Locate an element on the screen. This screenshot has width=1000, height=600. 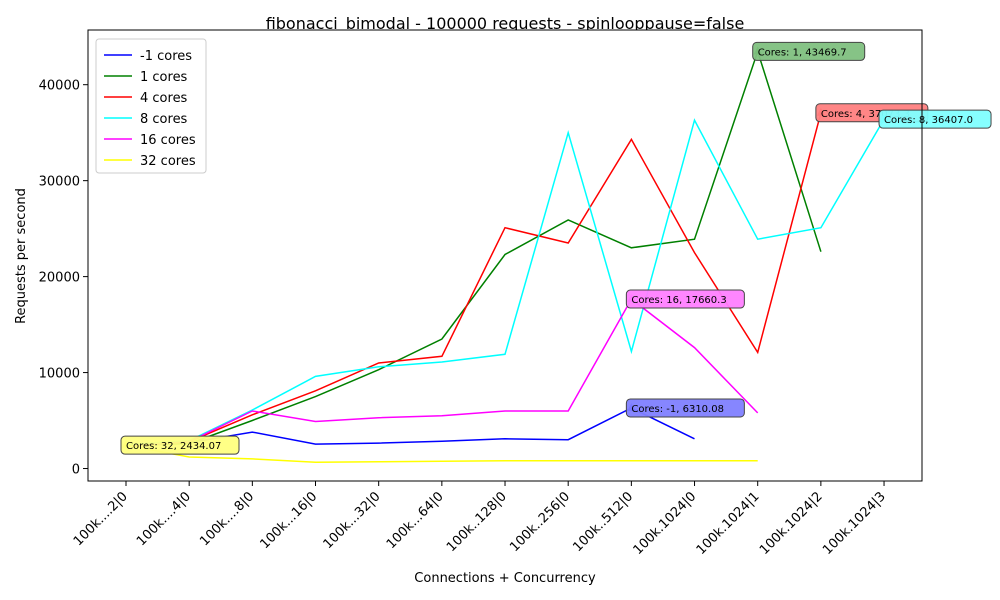
legend-label: 8 cores is located at coordinates (164, 119).